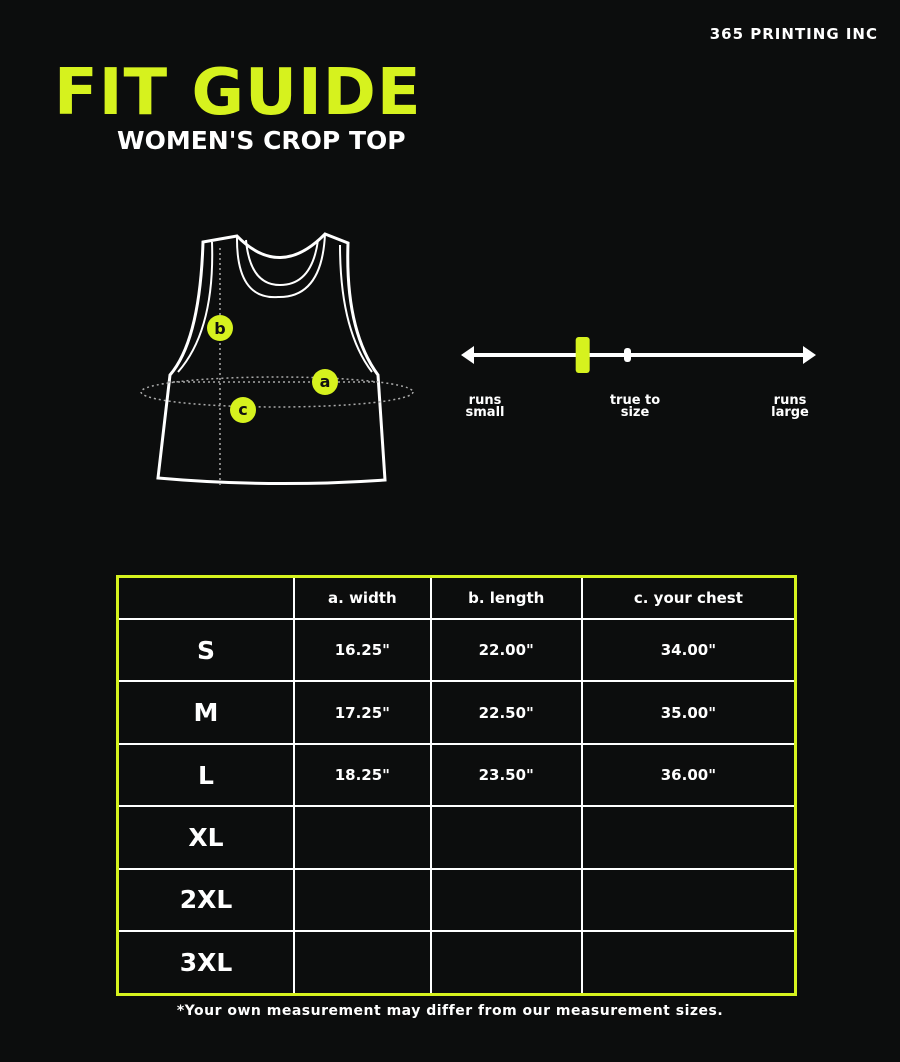 Image resolution: width=900 pixels, height=1062 pixels. Describe the element at coordinates (790, 406) in the screenshot. I see `runs-large-label: runs large` at that location.